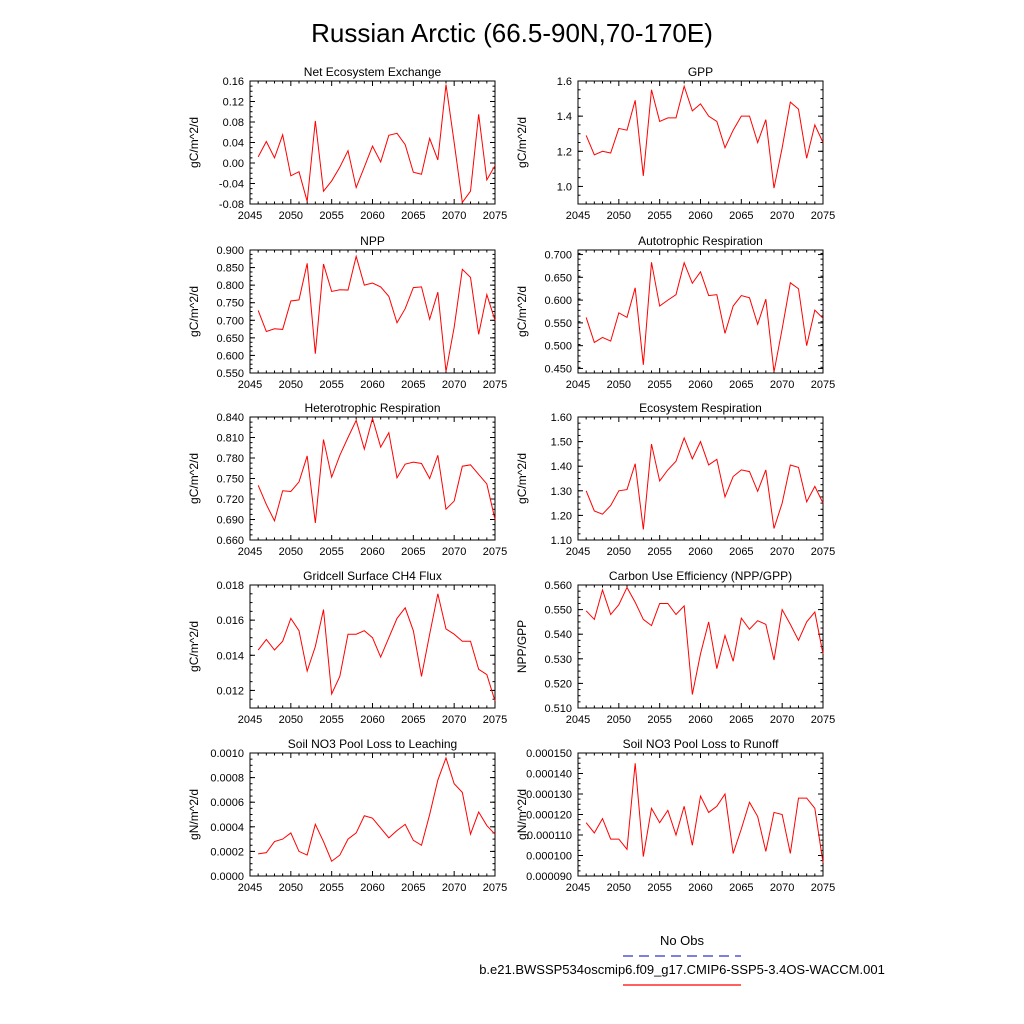  What do you see at coordinates (561, 443) in the screenshot?
I see `y-tick-label: 1.50` at bounding box center [561, 443].